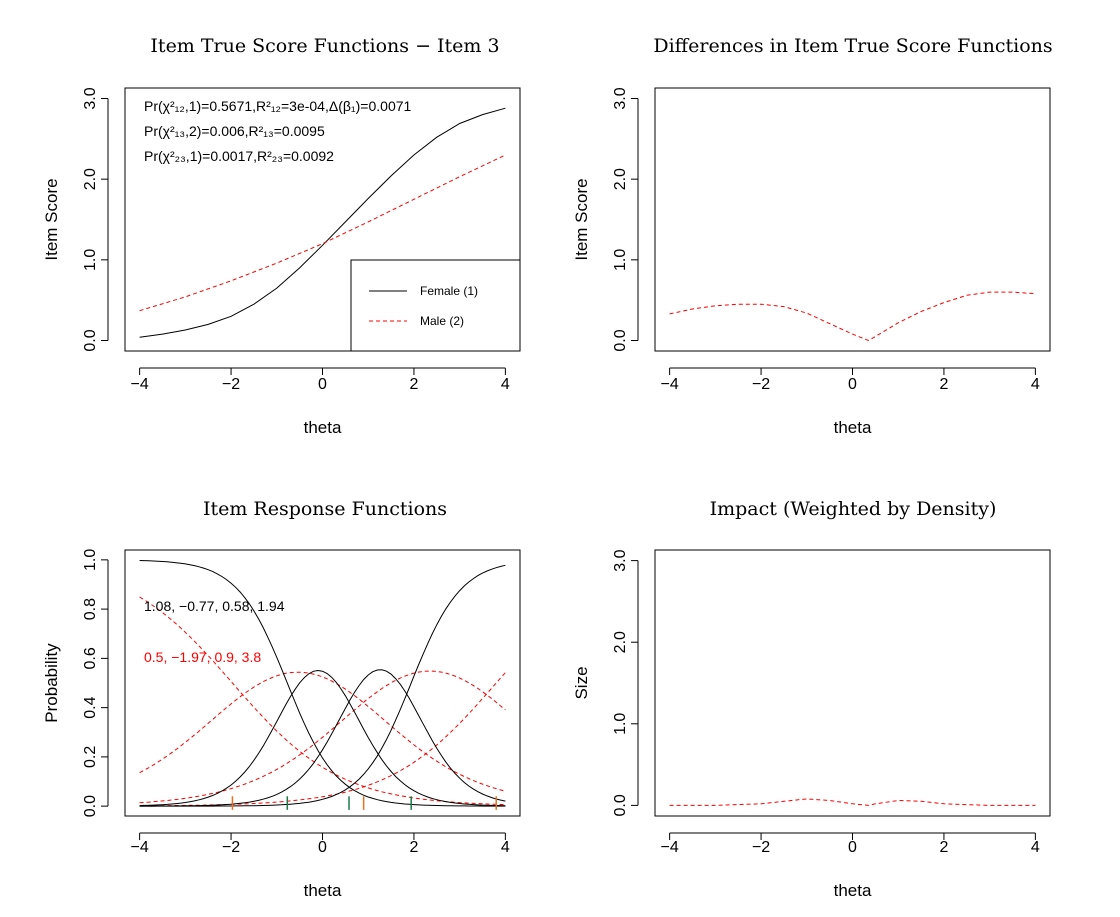 The image size is (1120, 917). What do you see at coordinates (852, 316) in the screenshot?
I see `series-line-difference` at bounding box center [852, 316].